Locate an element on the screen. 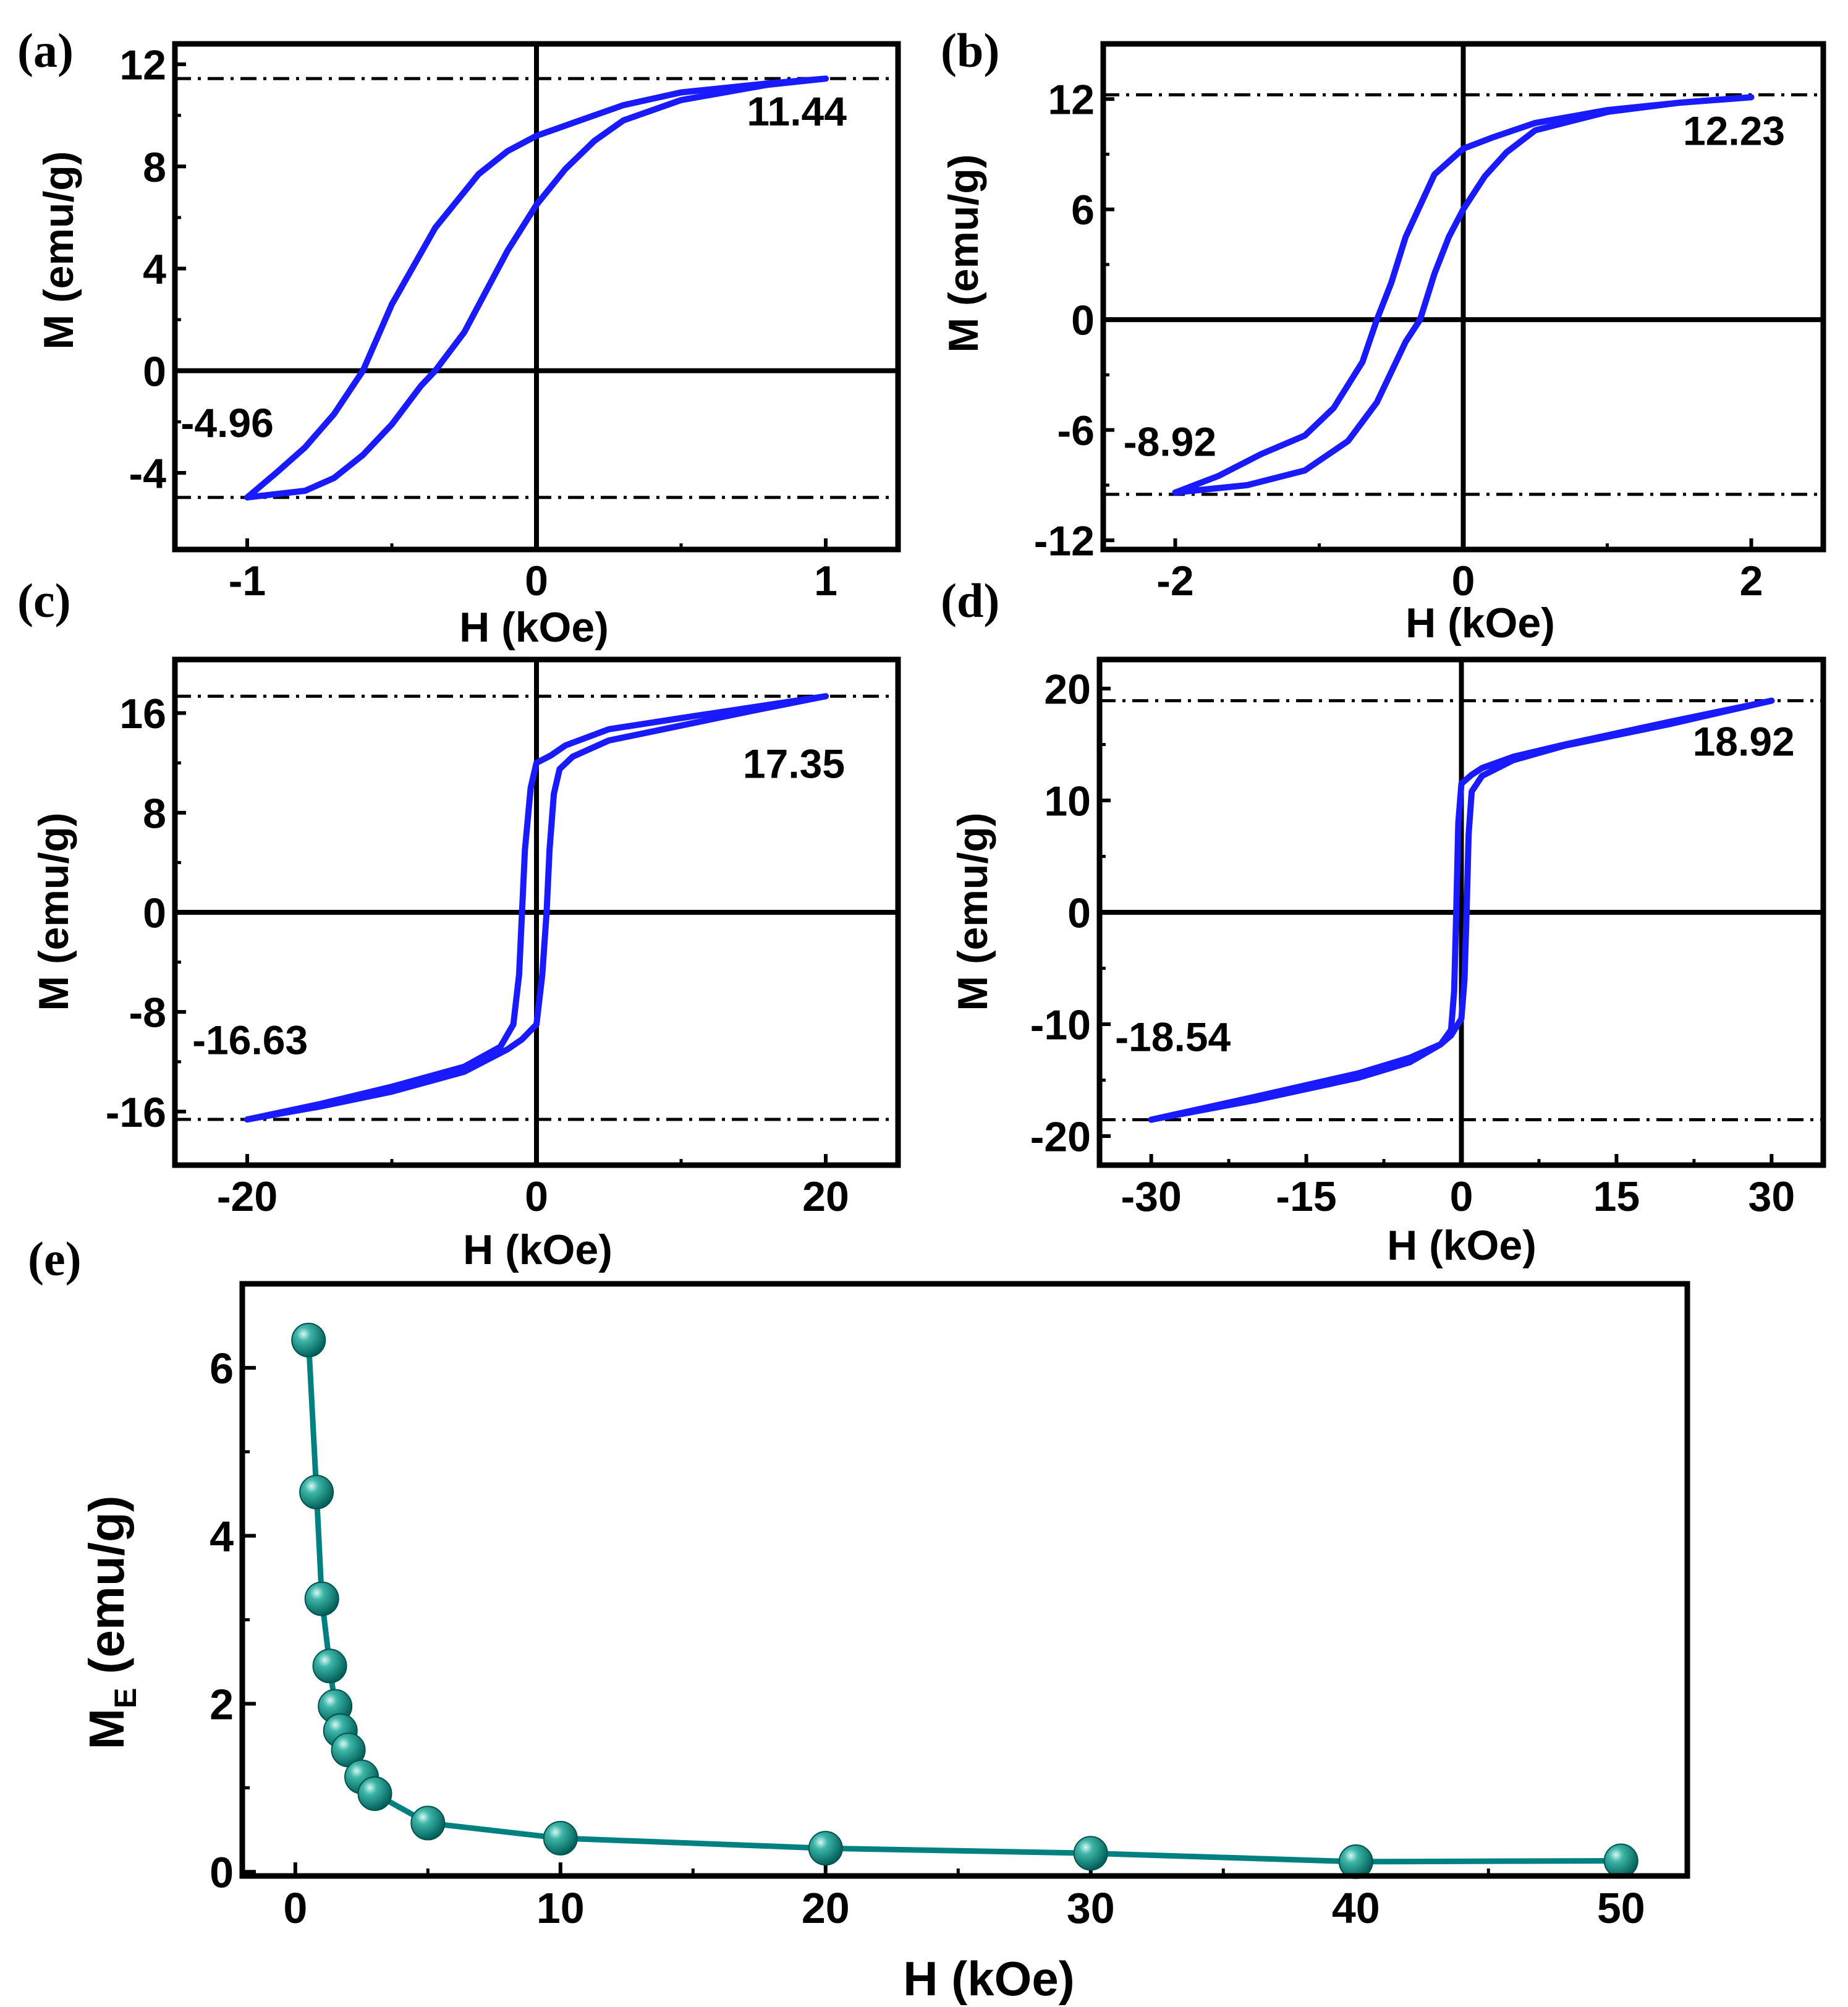 The height and width of the screenshot is (2007, 1848). panel-c-xtick-label: 20 is located at coordinates (825, 1196).